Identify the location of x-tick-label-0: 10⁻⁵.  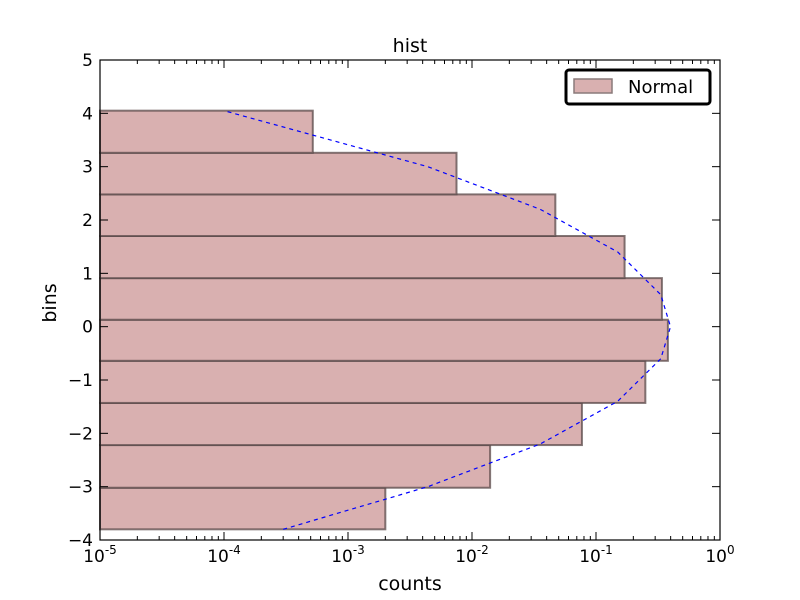
(100, 555).